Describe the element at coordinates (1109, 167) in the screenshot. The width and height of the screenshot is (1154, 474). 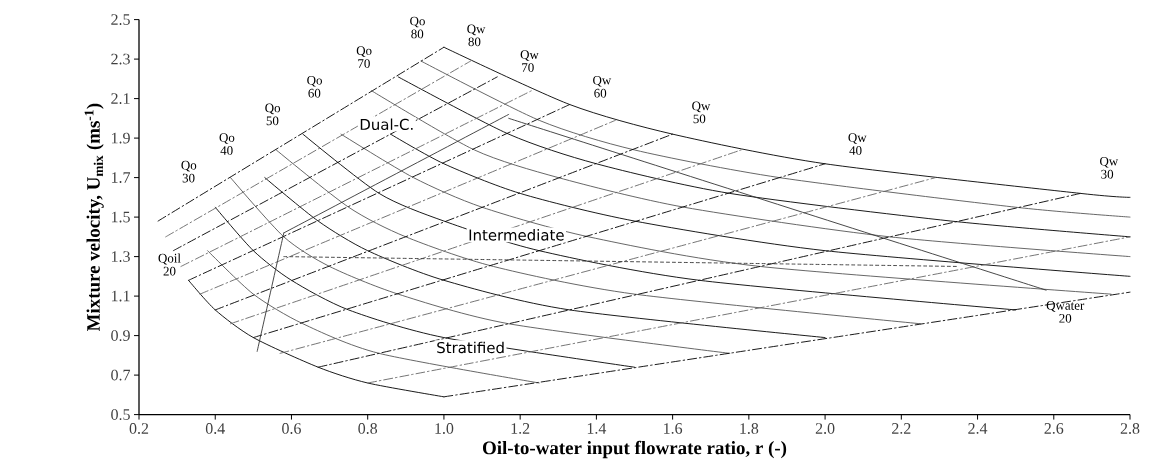
I see `annotation: Qw 30` at that location.